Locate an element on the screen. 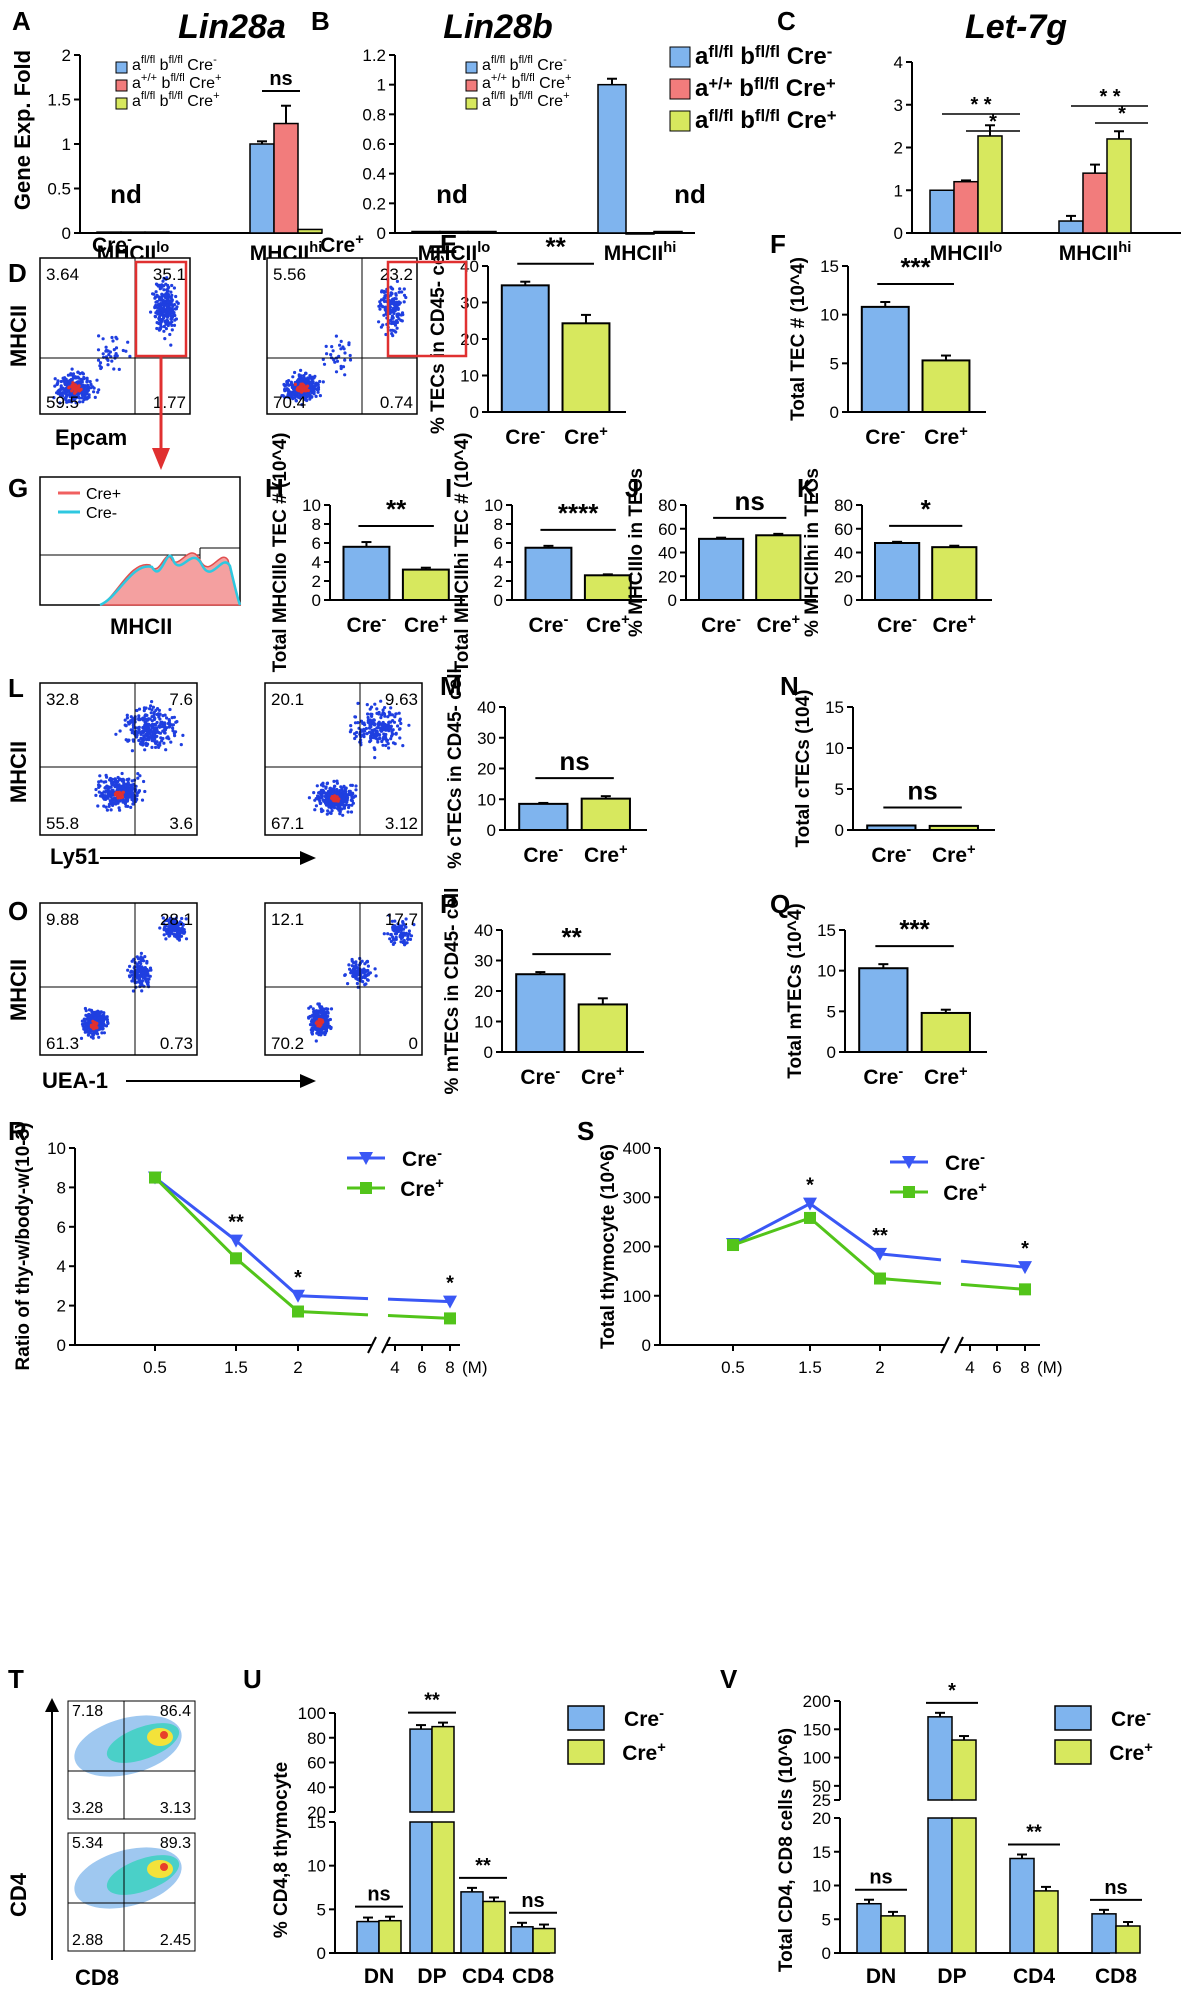 This screenshot has width=1181, height=1995. panel-P-xlabel-pos-base: Cre is located at coordinates (598, 1077).